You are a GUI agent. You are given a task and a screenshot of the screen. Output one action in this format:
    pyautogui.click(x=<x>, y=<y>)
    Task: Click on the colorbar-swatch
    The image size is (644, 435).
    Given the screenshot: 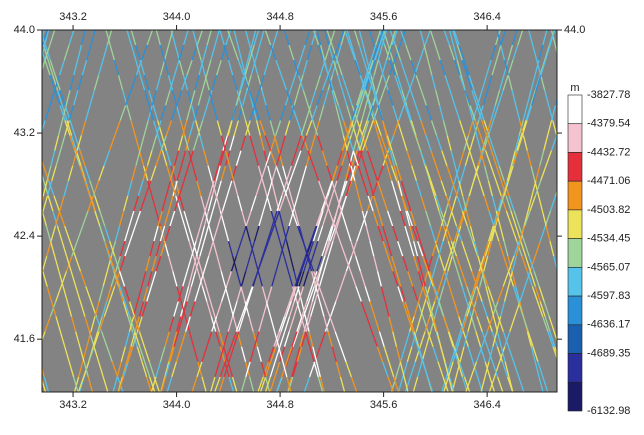 What is the action you would take?
    pyautogui.click(x=575, y=368)
    